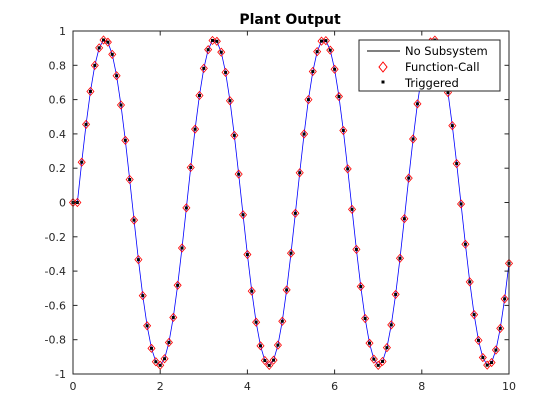  What do you see at coordinates (247, 386) in the screenshot?
I see `x-tick-label: 4` at bounding box center [247, 386].